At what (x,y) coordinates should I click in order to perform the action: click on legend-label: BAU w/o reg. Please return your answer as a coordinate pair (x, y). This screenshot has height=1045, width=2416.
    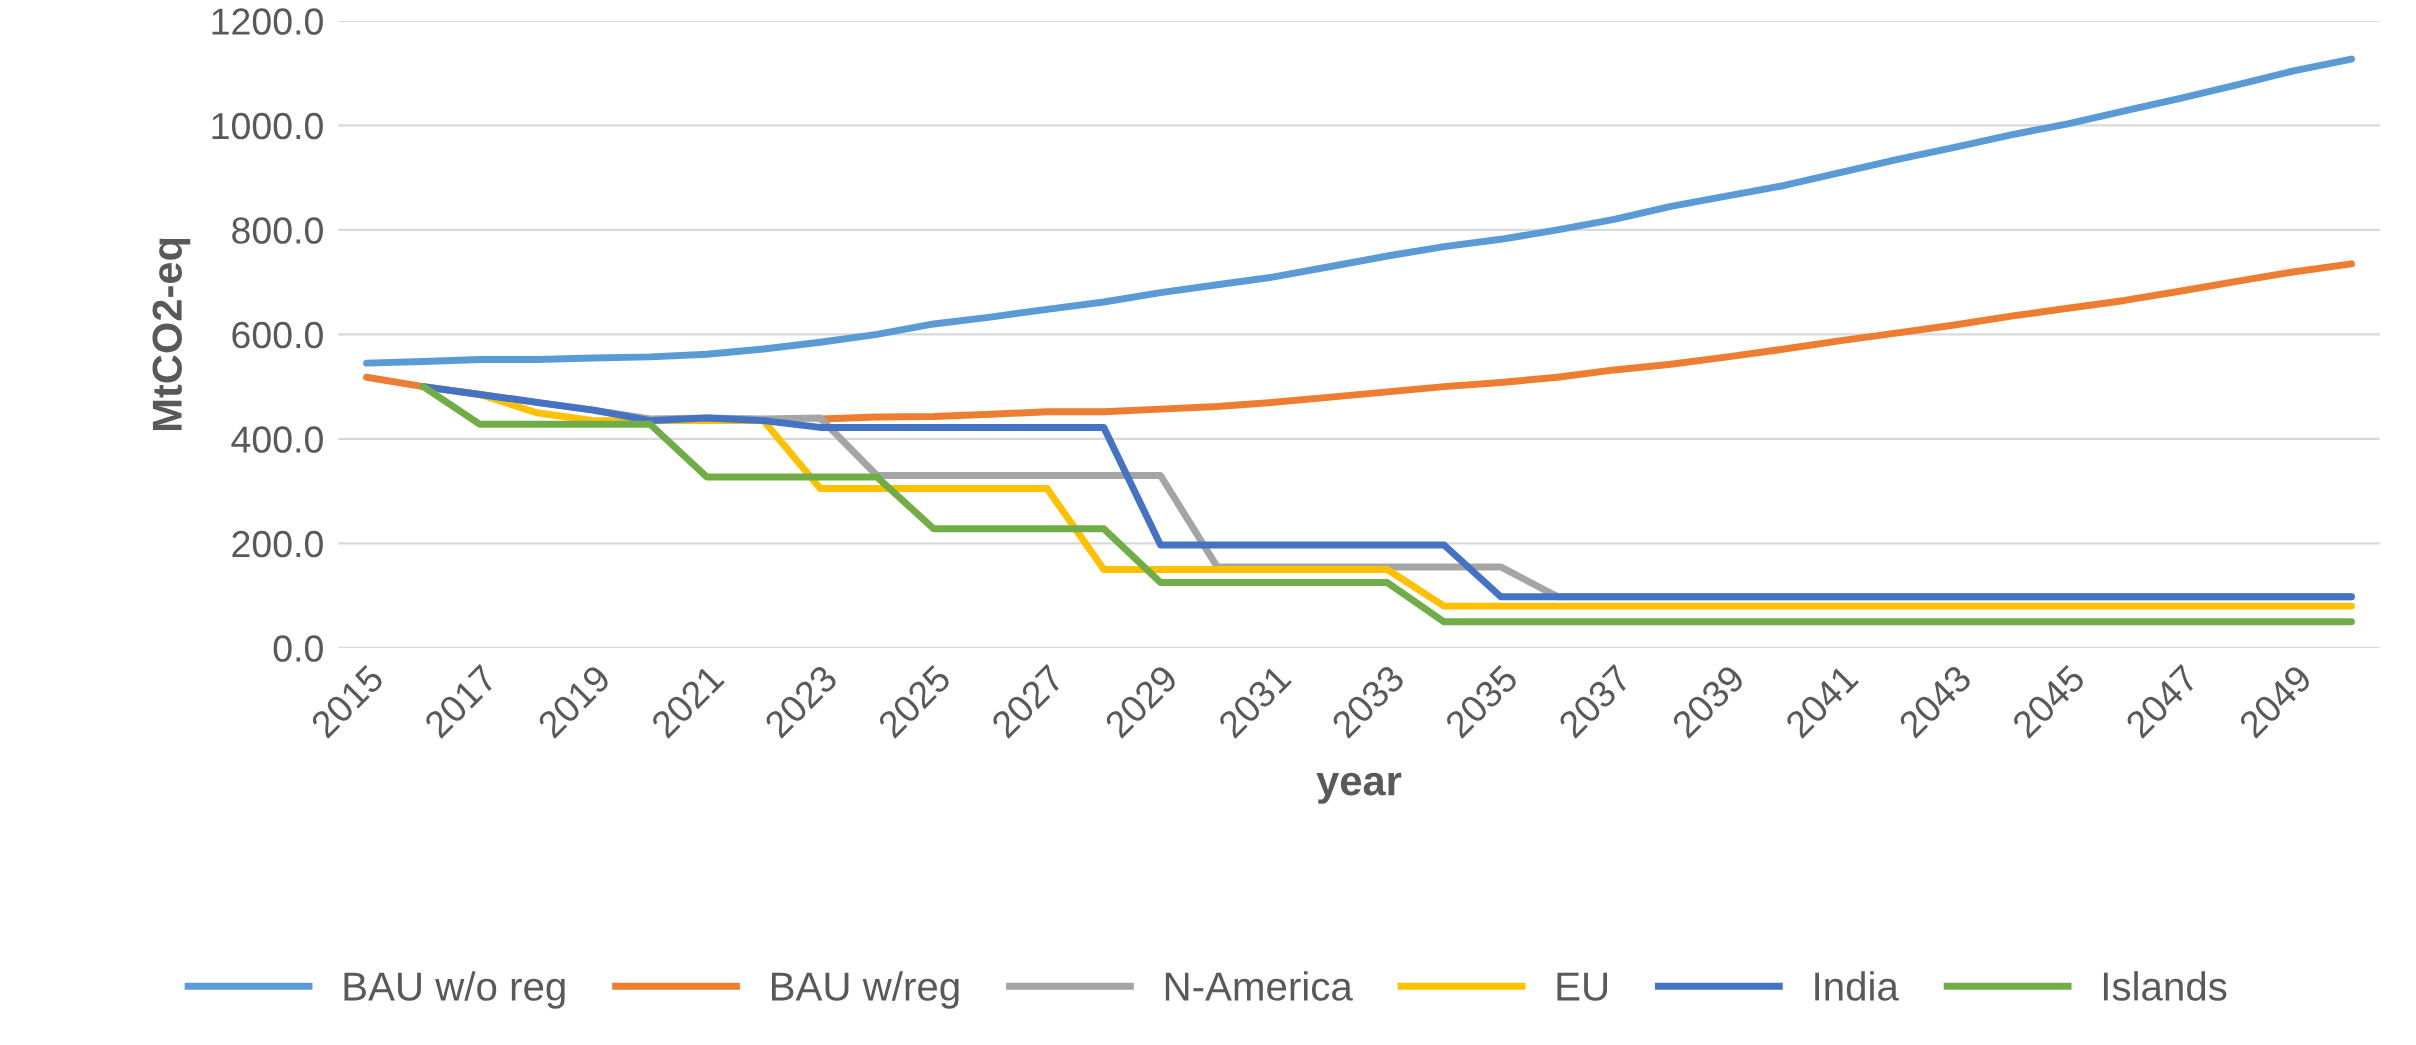
    Looking at the image, I should click on (454, 990).